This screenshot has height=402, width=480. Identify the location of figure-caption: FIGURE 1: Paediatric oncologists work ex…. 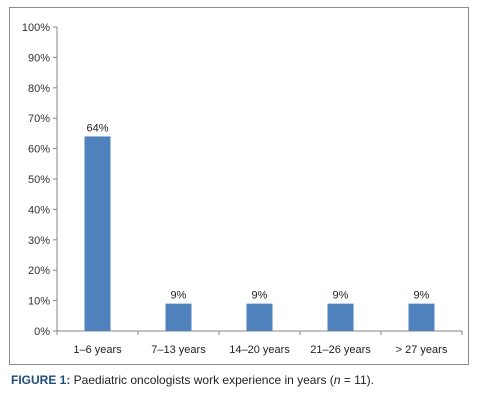
(192, 380).